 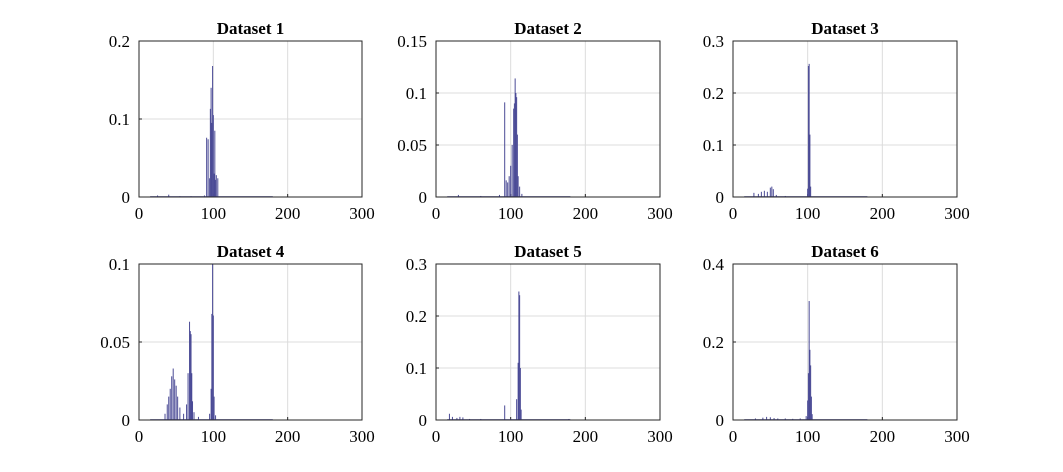 What do you see at coordinates (714, 264) in the screenshot?
I see `y-tick-label: 0.4` at bounding box center [714, 264].